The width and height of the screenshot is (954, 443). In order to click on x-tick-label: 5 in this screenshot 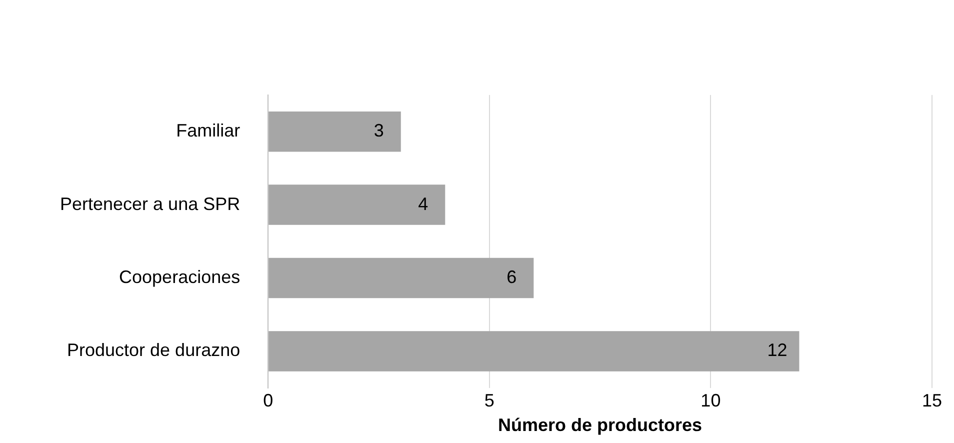, I will do `click(489, 400)`.